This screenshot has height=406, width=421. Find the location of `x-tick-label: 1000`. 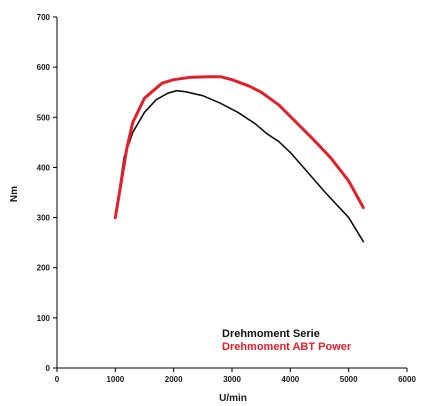

x-tick-label: 1000 is located at coordinates (115, 379).